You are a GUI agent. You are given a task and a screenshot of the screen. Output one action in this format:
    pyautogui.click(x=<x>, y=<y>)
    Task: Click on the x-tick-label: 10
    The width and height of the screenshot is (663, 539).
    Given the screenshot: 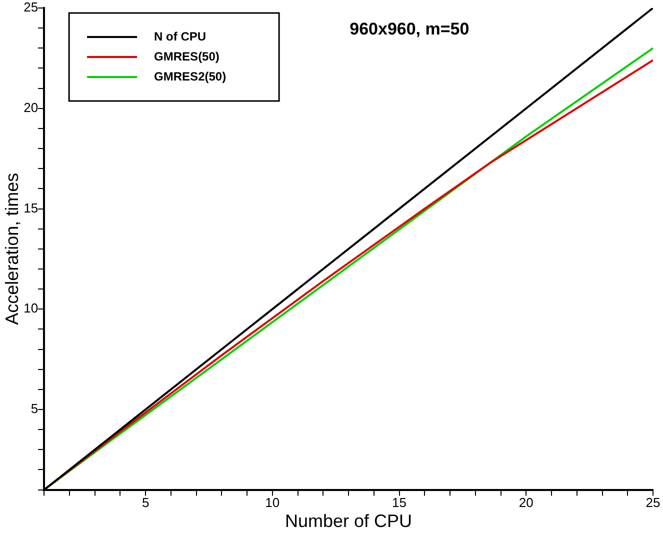 What is the action you would take?
    pyautogui.click(x=272, y=502)
    